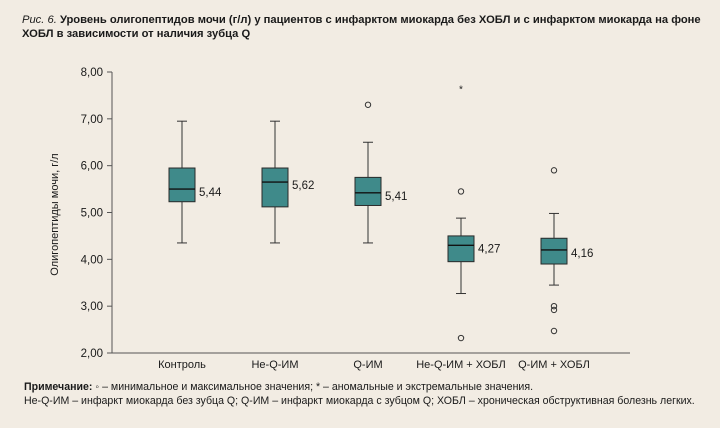  Describe the element at coordinates (461, 365) in the screenshot. I see `category-label: Не-Q-ИМ + ХОБЛ` at that location.